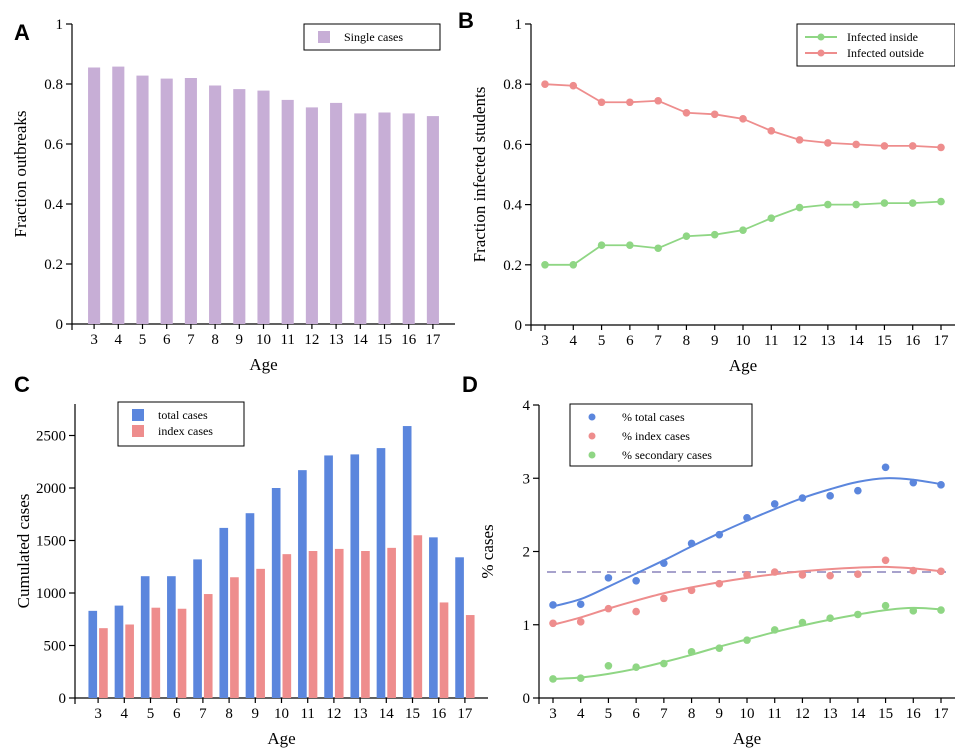  Describe the element at coordinates (412, 714) in the screenshot. I see `x-tick-label: 15` at that location.